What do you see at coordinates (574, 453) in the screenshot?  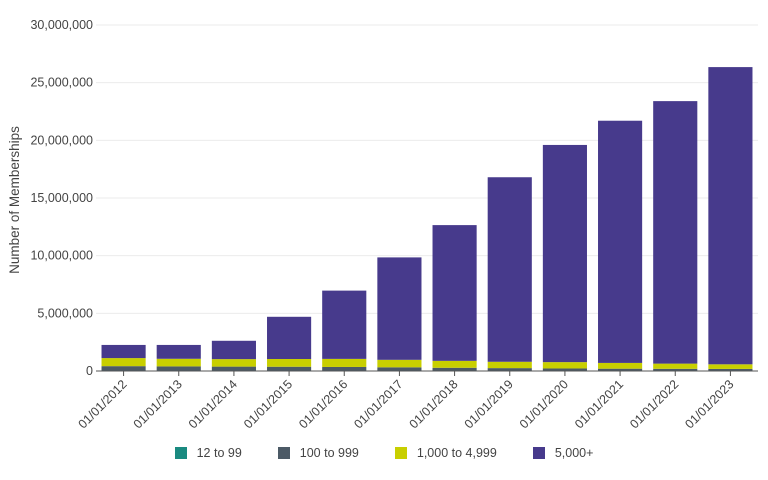 I see `legend-label: 5,000+` at bounding box center [574, 453].